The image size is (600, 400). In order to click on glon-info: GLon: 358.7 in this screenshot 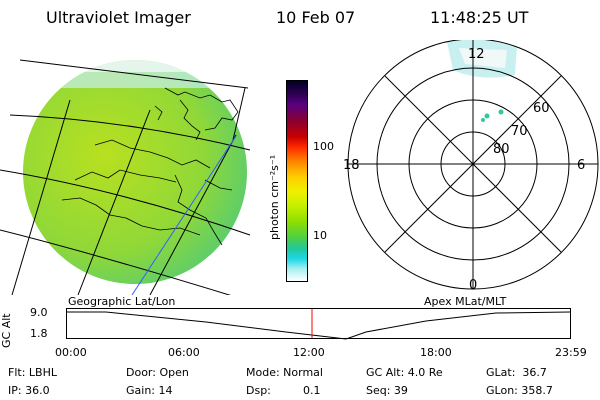, I will do `click(519, 390)`.